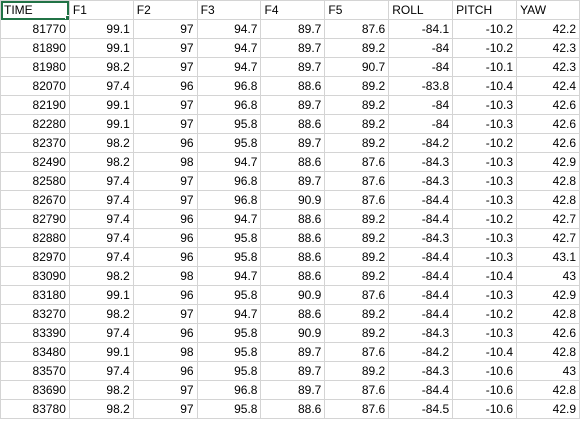 This screenshot has height=445, width=580. What do you see at coordinates (35, 124) in the screenshot?
I see `cell-time: 82280` at bounding box center [35, 124].